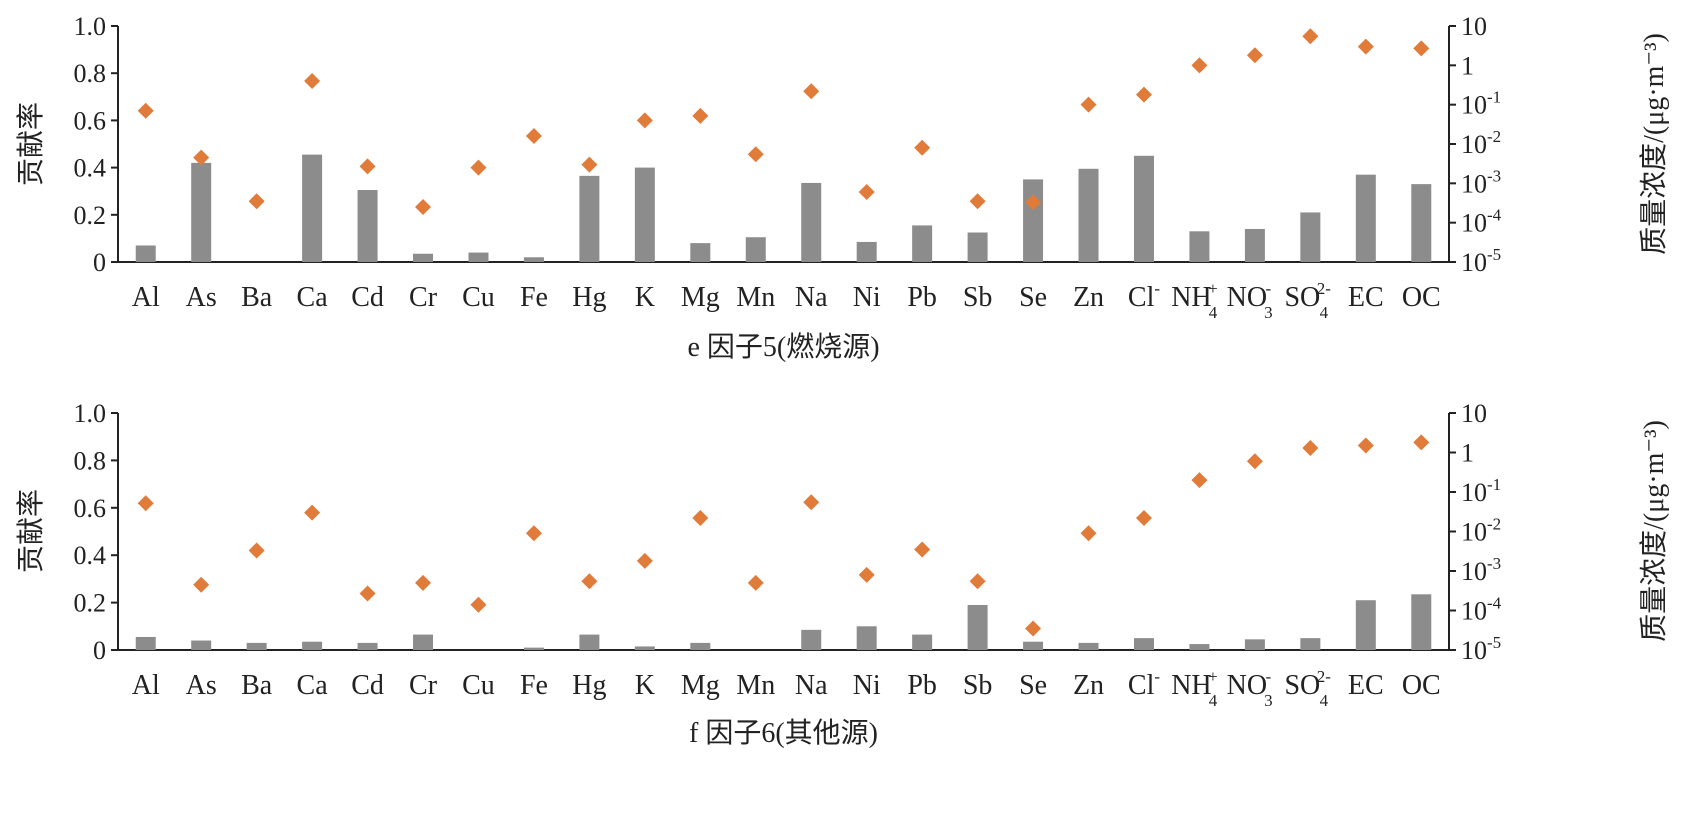  I want to click on bar-hg, so click(589, 218).